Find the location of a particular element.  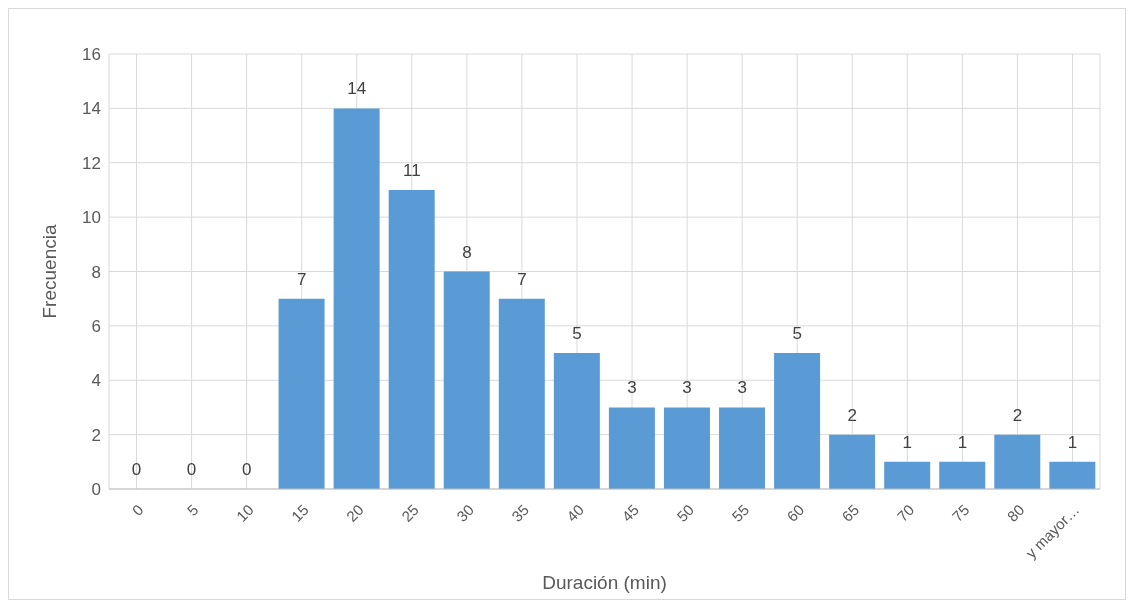

x-tick-label: 15 is located at coordinates (299, 513).